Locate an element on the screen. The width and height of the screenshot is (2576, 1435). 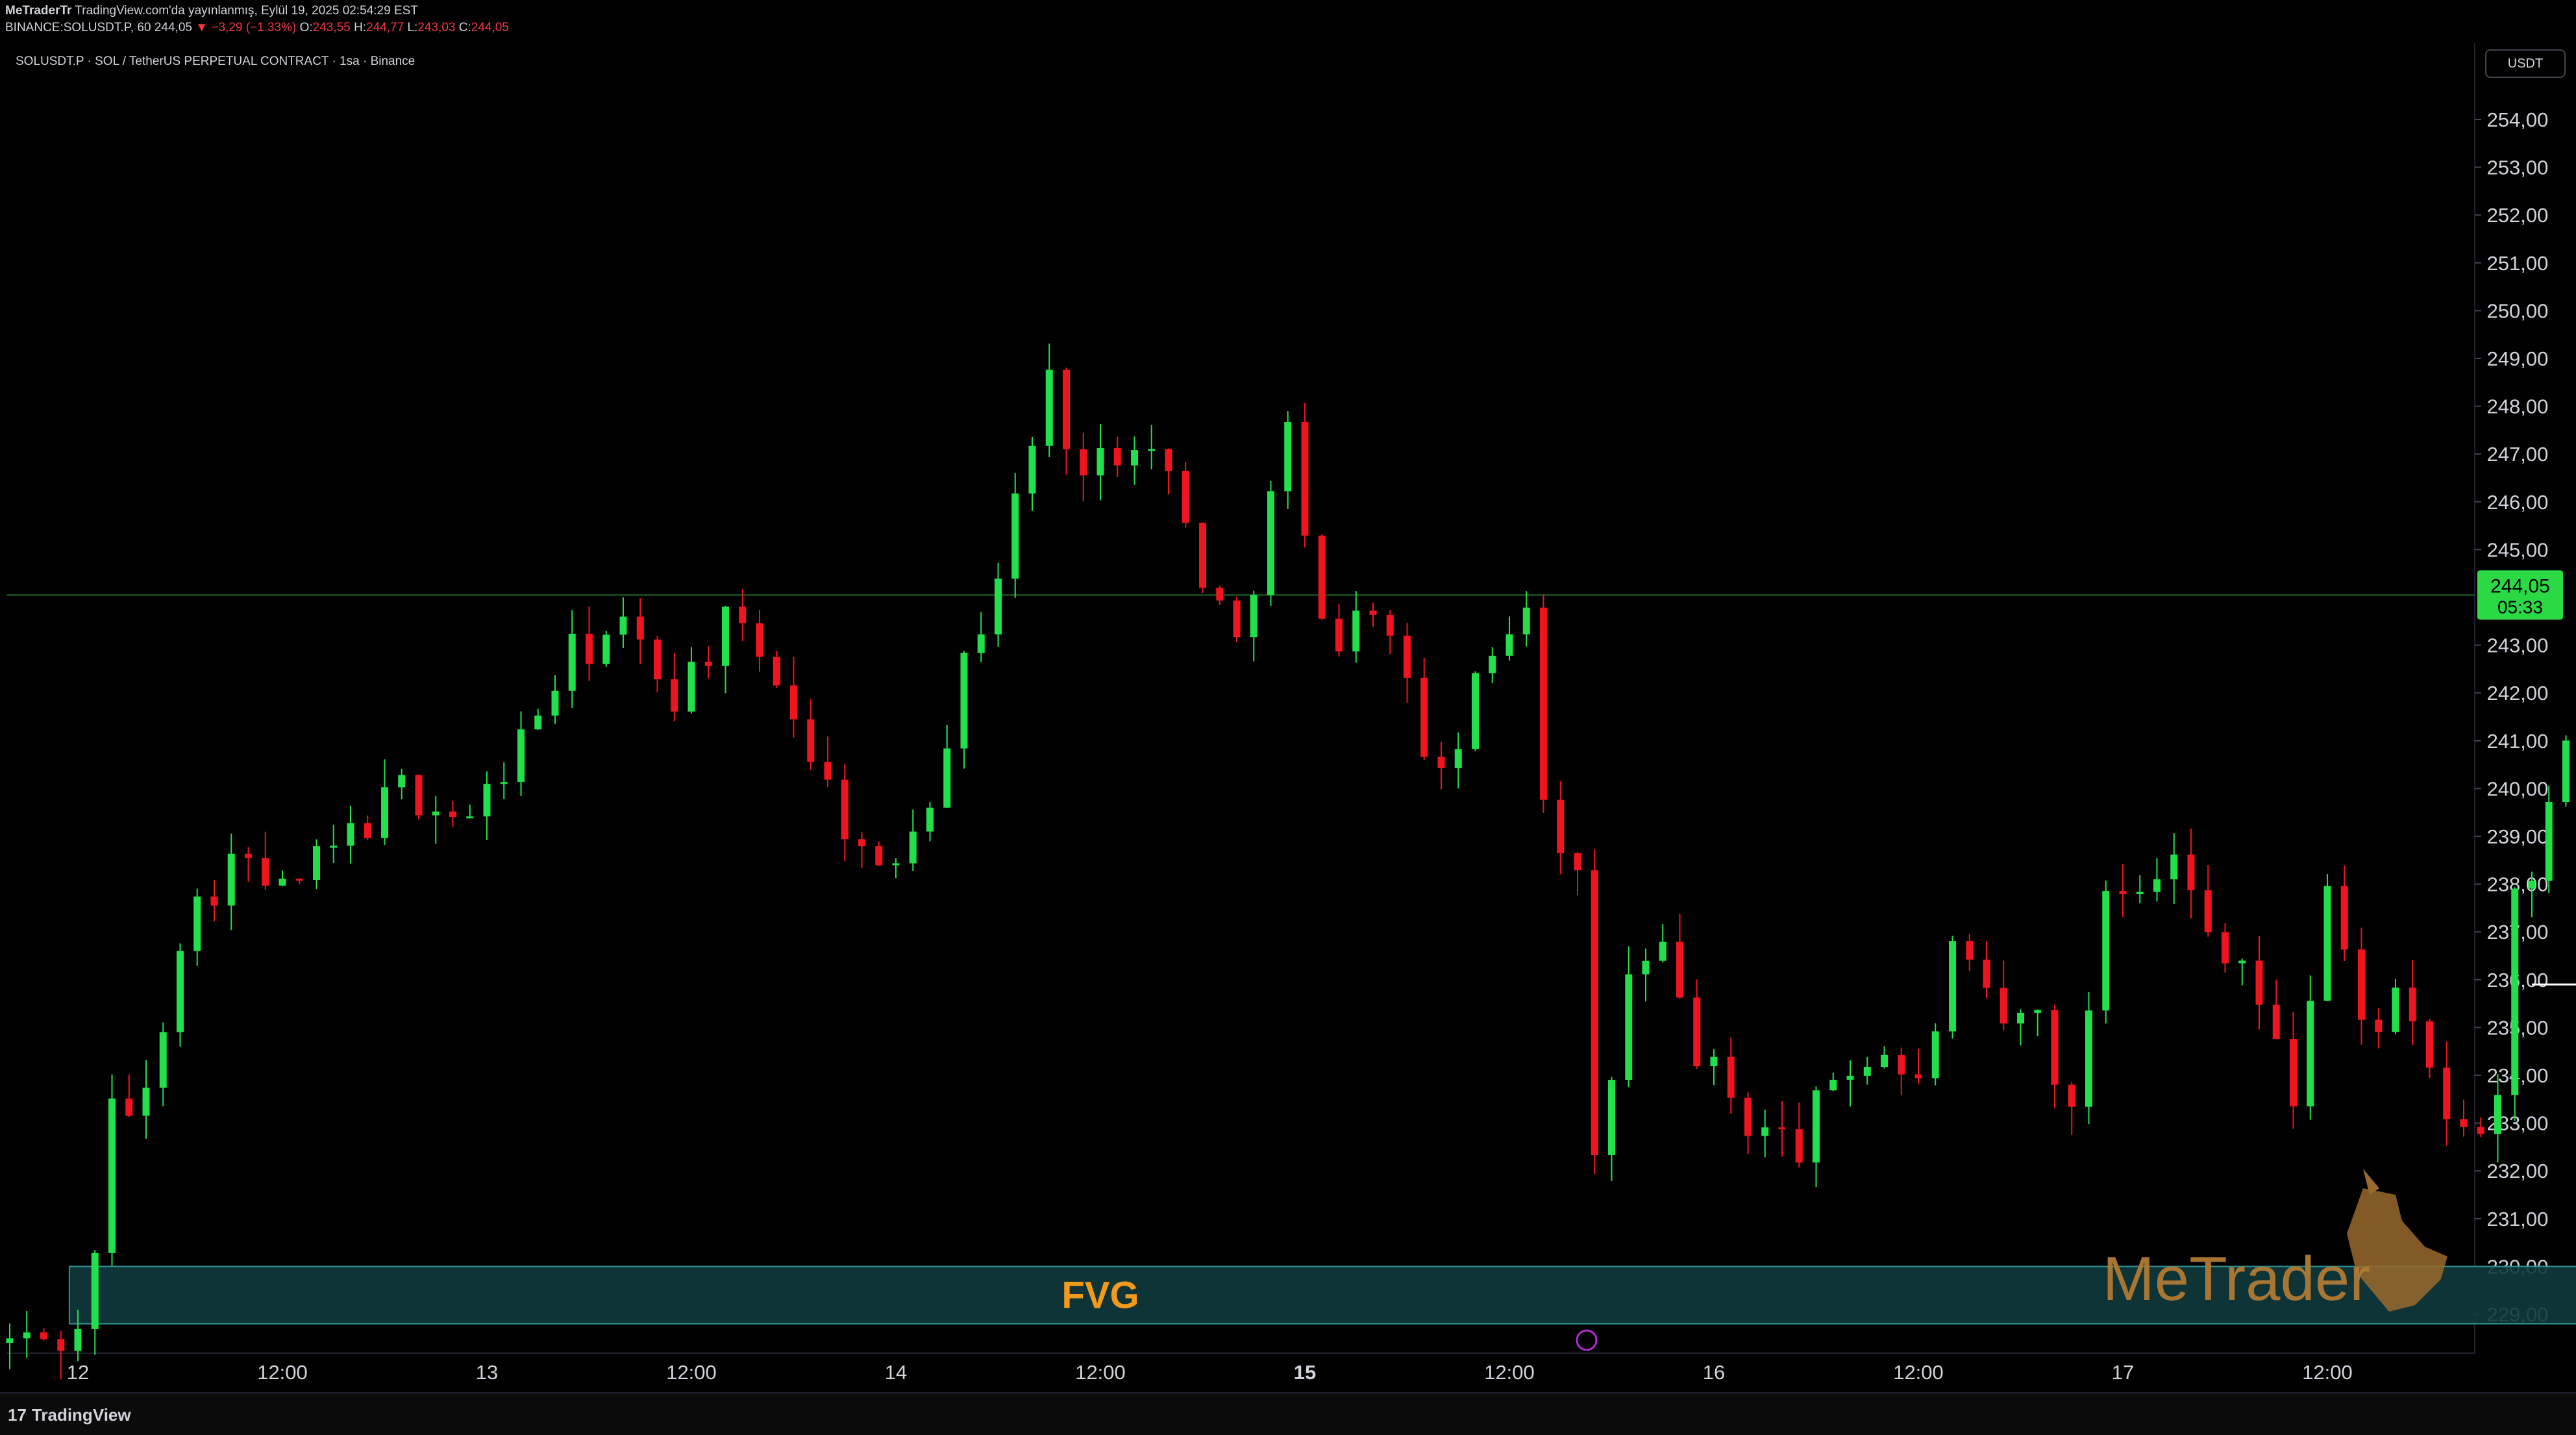
y-tick-label: 239,00 is located at coordinates (2518, 836).